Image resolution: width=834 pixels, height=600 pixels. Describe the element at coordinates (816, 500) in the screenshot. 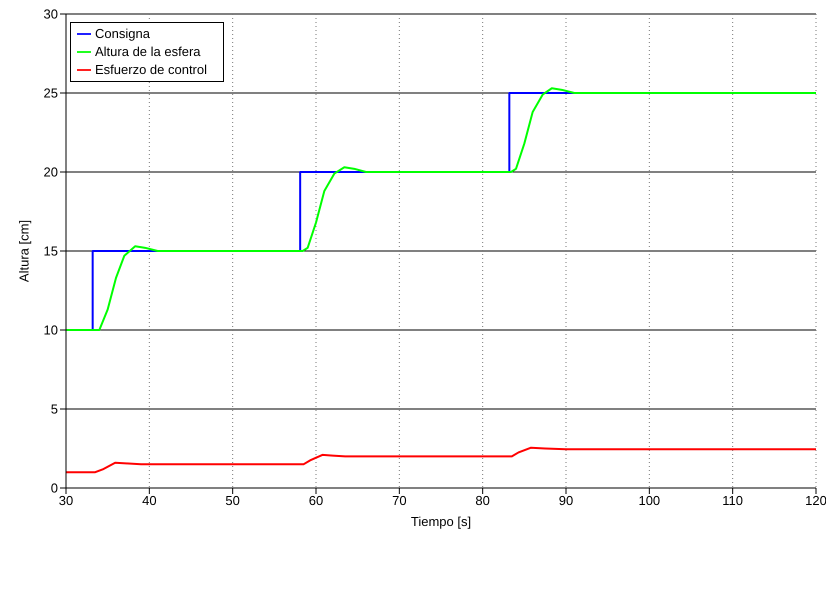

I see `x-tick-label: 120` at that location.